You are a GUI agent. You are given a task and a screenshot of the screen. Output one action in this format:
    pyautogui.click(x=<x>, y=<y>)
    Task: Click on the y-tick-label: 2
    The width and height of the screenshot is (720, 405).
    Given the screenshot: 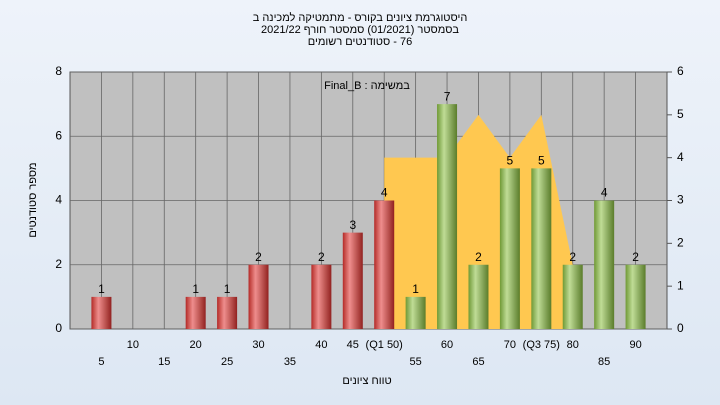 What is the action you would take?
    pyautogui.click(x=58, y=264)
    